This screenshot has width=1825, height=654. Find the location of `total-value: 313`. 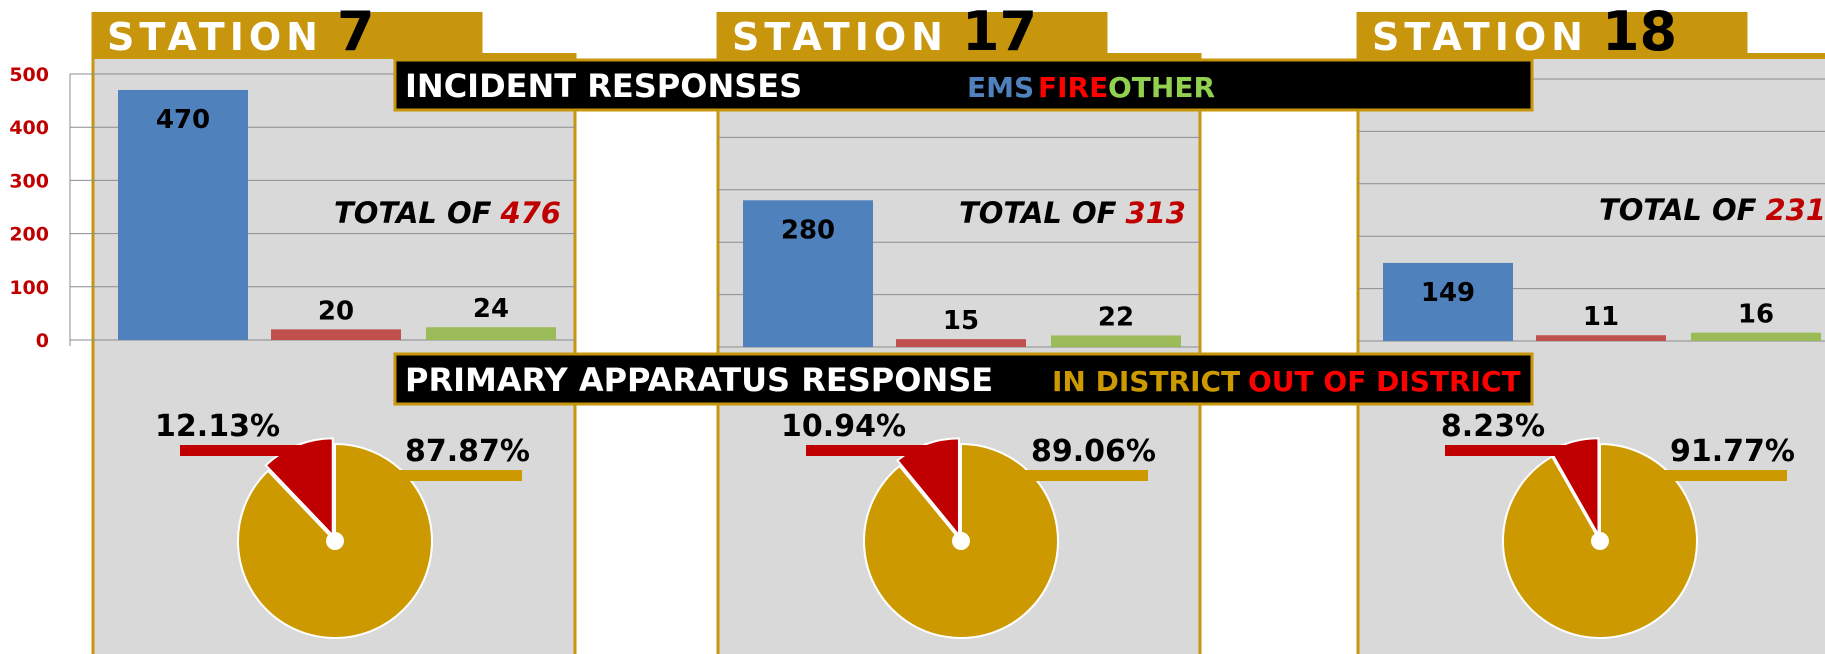

total-value: 313 is located at coordinates (1155, 213).